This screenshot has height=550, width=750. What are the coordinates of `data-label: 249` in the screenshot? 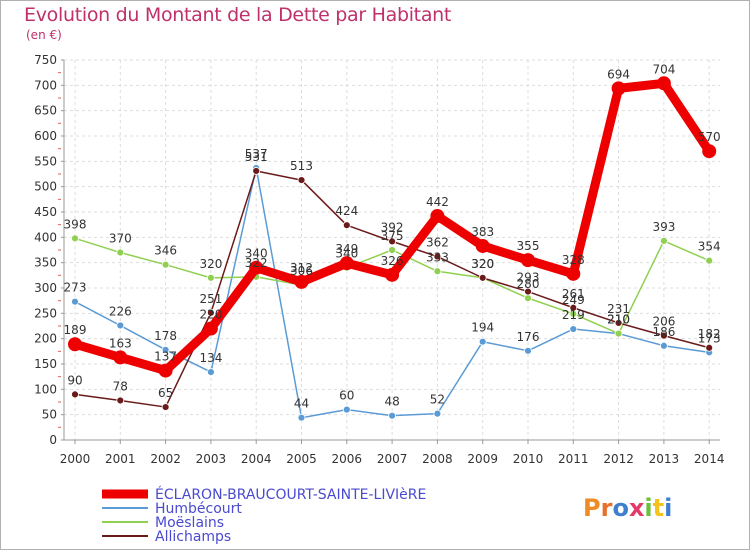 It's located at (573, 300).